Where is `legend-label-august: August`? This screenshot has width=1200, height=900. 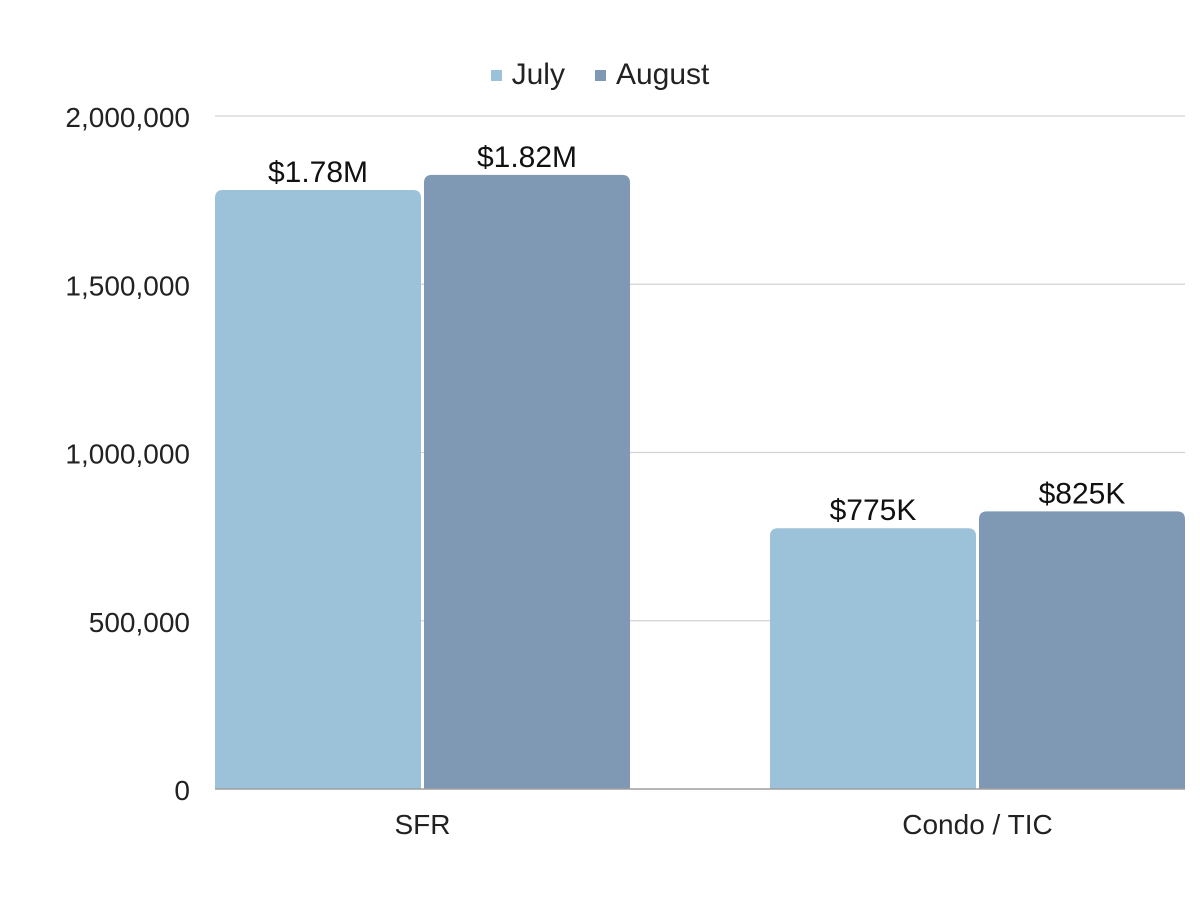 legend-label-august: August is located at coordinates (662, 74).